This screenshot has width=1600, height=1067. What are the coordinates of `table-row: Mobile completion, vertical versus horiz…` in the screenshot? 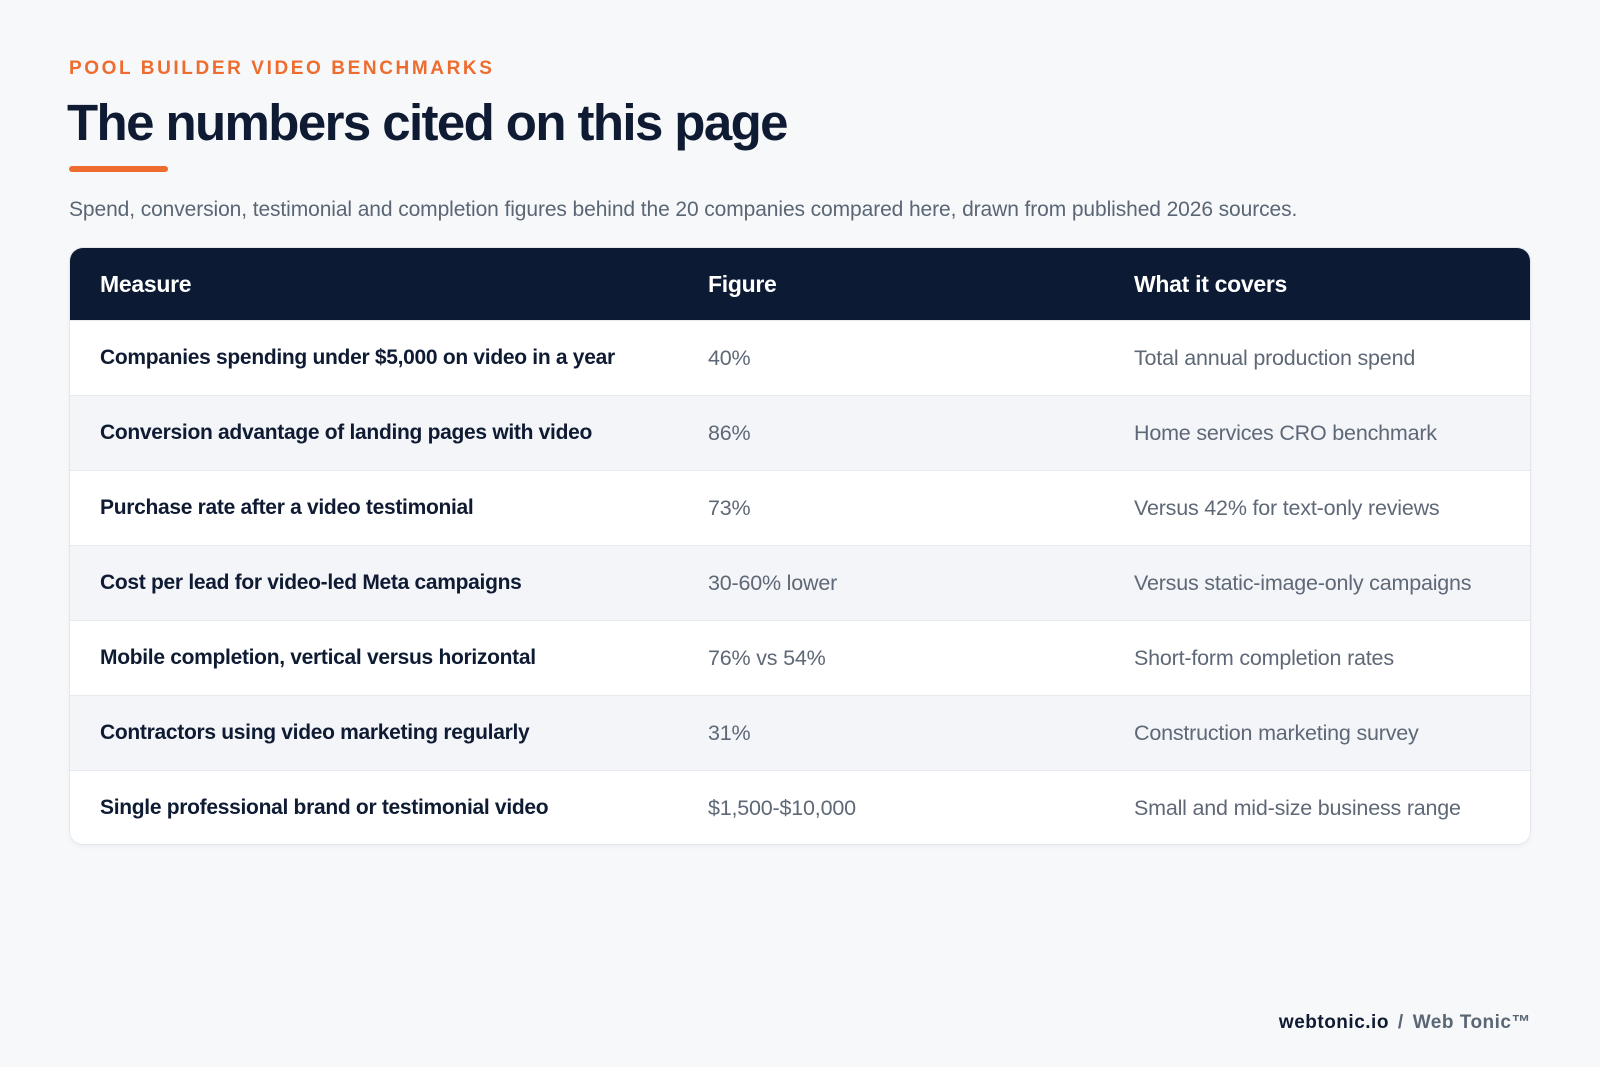 It's located at (800, 657).